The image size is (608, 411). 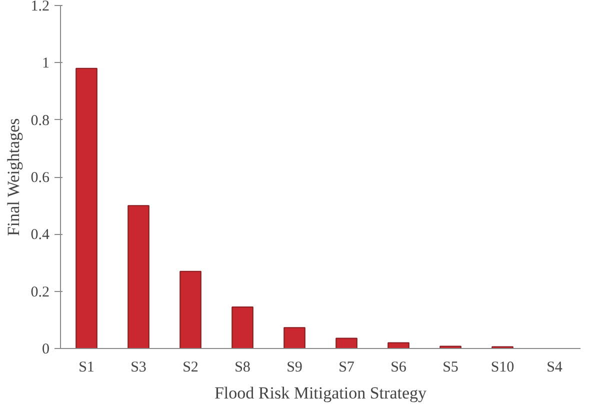 I want to click on x-axis-title: Flood Risk Mitigation Strategy, so click(x=321, y=393).